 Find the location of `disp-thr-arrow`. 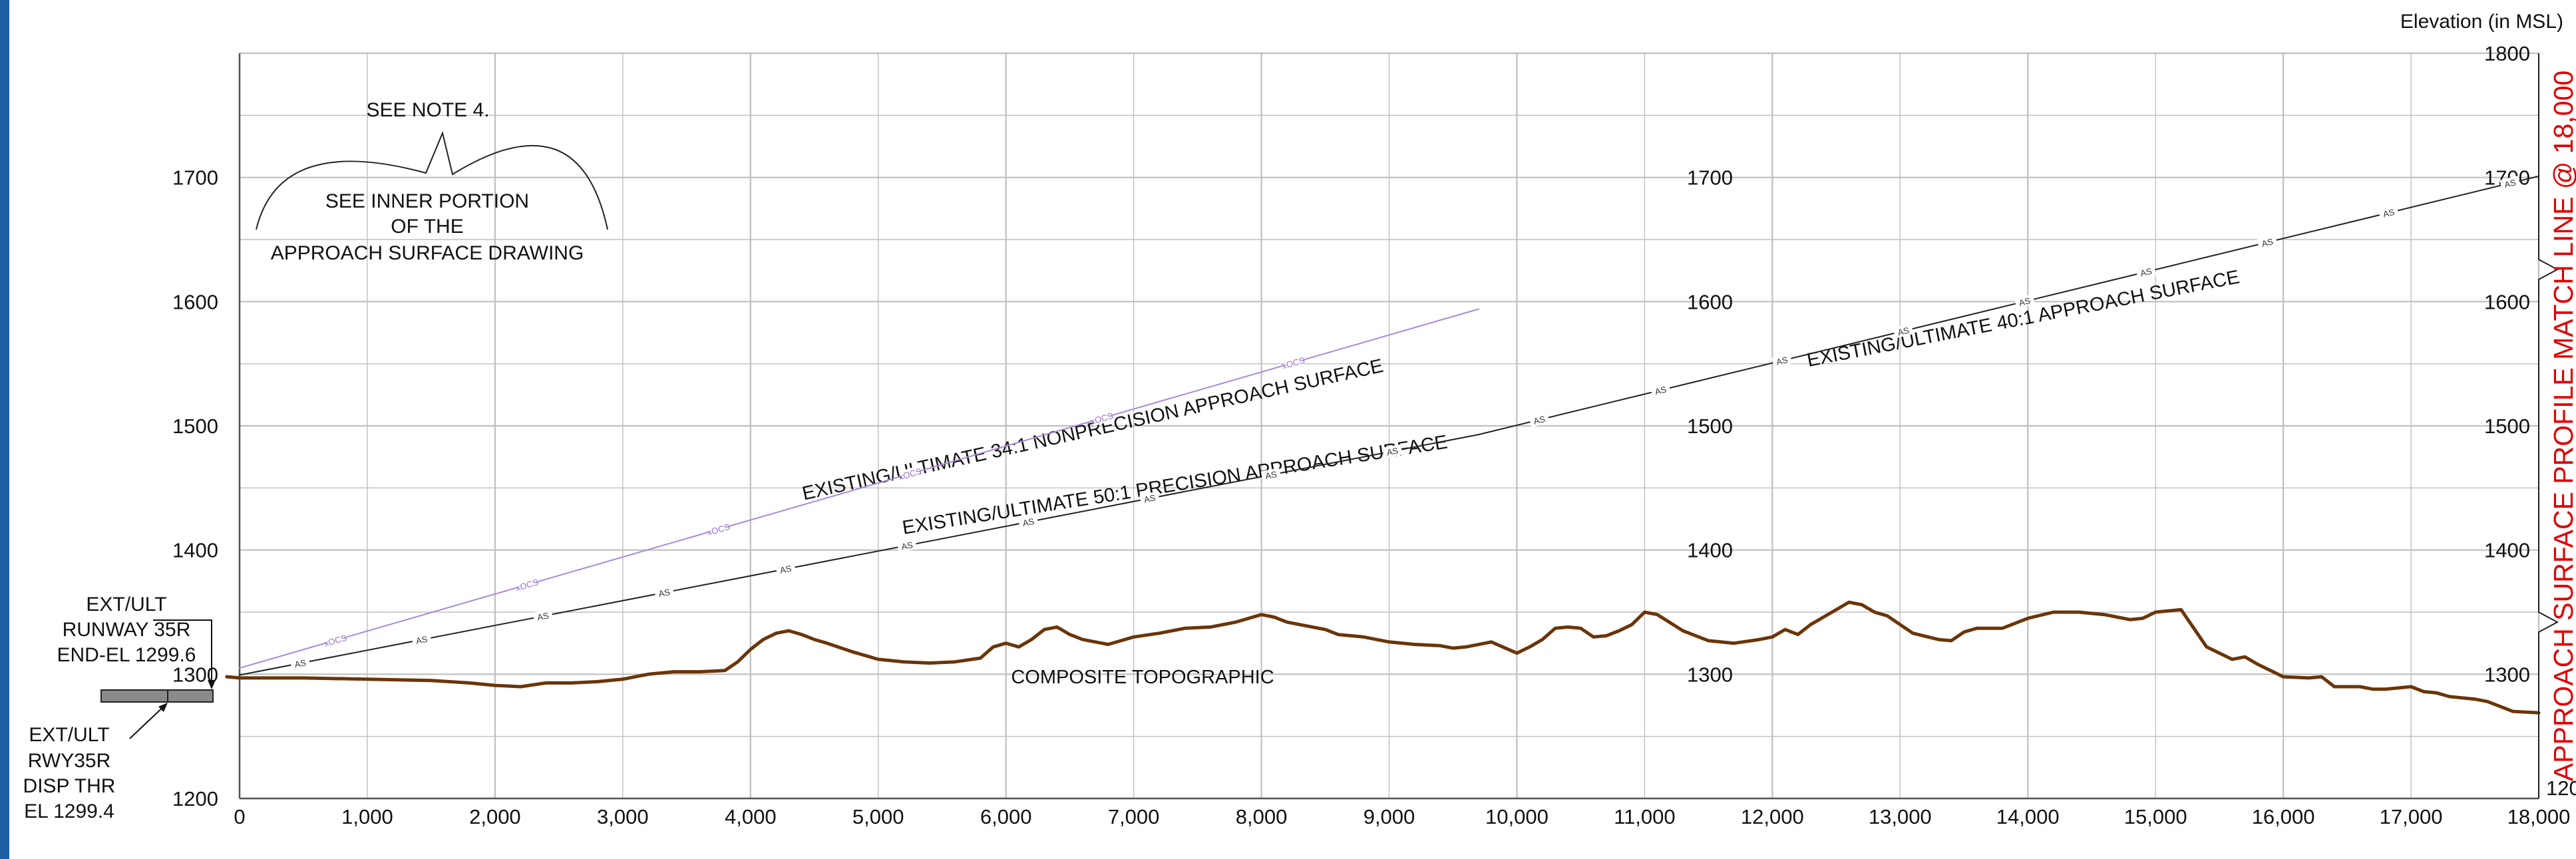

disp-thr-arrow is located at coordinates (163, 707).